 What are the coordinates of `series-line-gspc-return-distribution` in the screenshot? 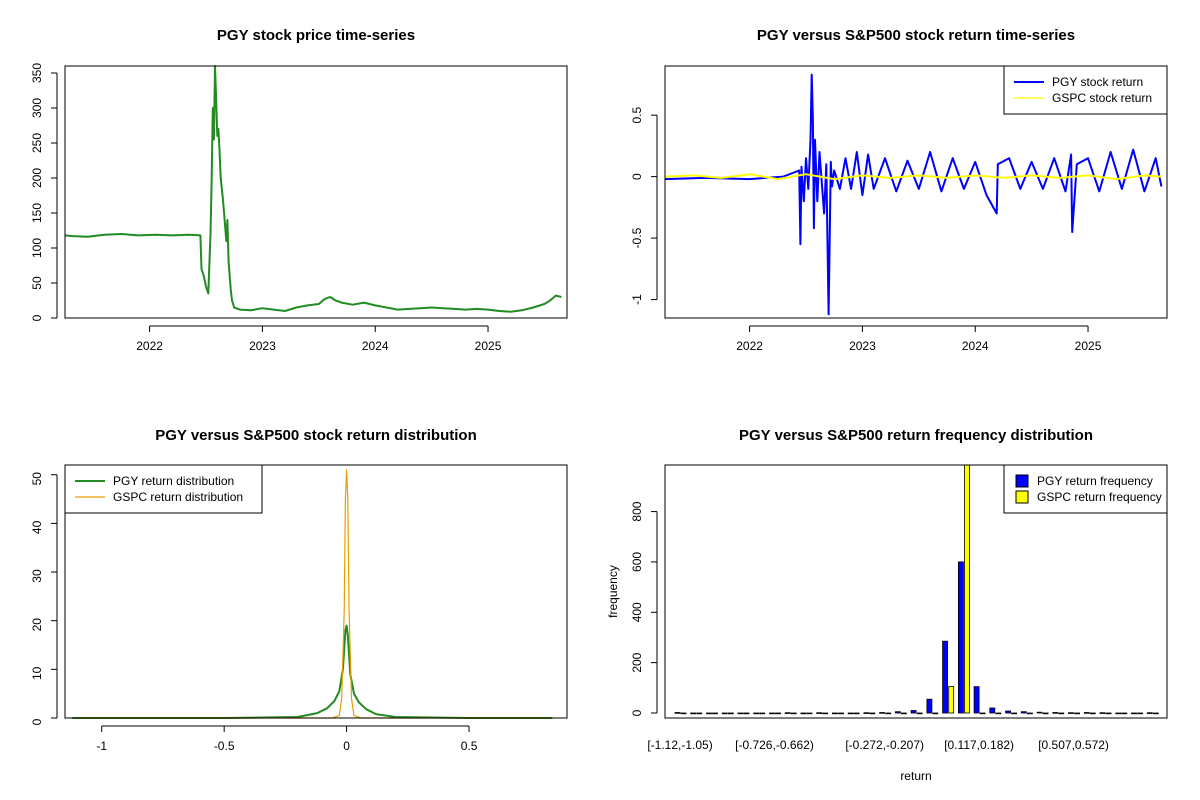 It's located at (312, 594).